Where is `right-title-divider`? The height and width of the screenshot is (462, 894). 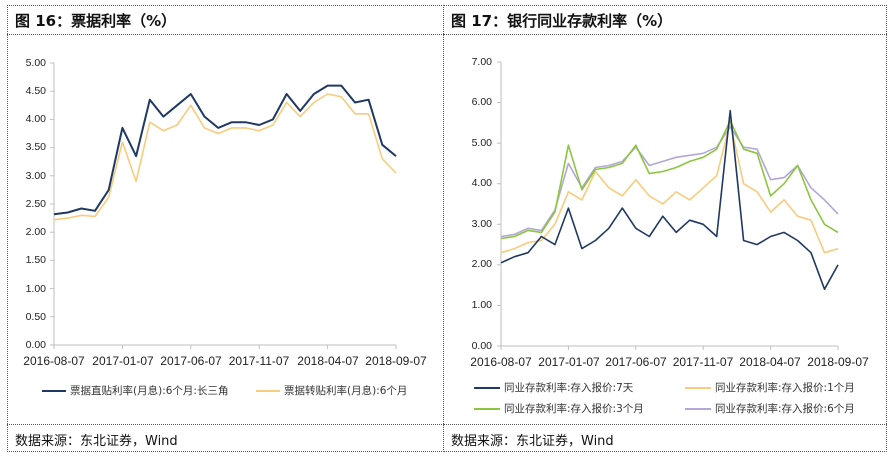
right-title-divider is located at coordinates (665, 34).